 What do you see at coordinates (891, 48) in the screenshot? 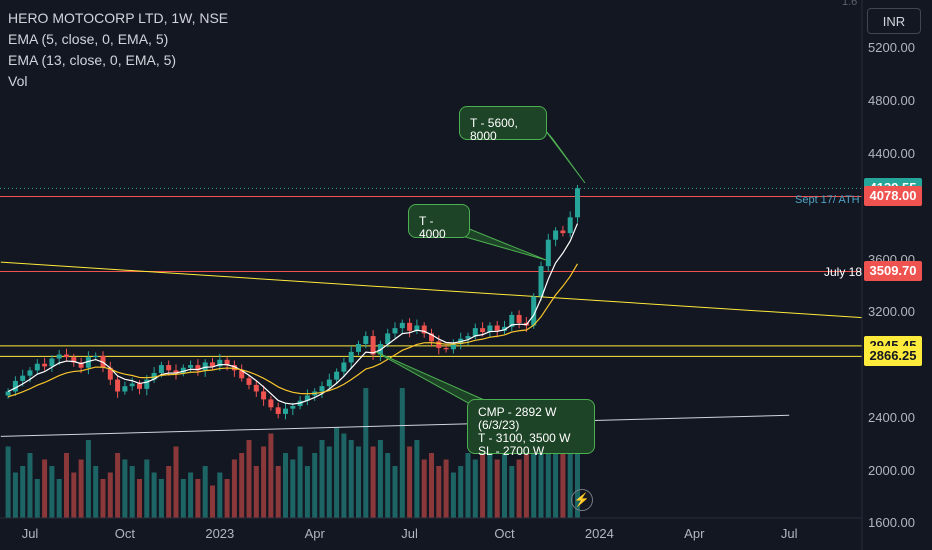
I see `y-tick-label: 5200.00` at bounding box center [891, 48].